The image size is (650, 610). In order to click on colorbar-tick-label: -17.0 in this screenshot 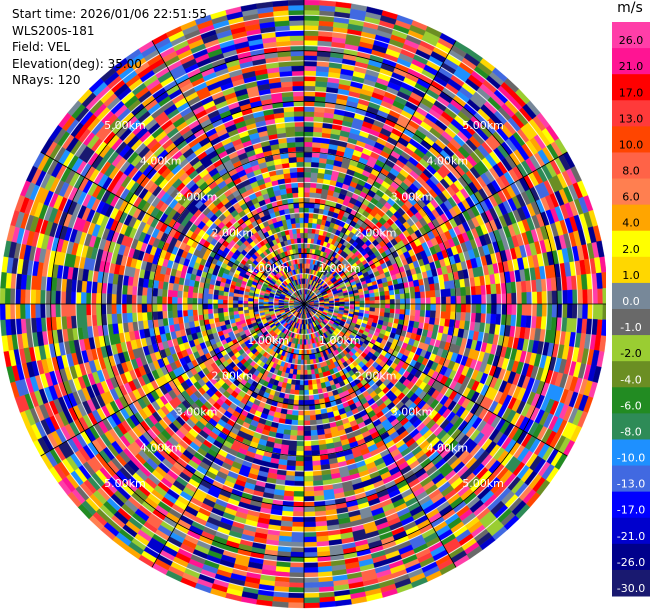, I will do `click(631, 510)`.